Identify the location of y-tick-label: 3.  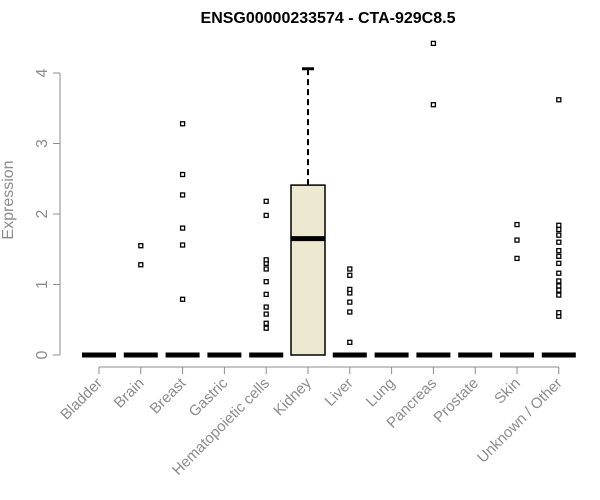
(42, 143).